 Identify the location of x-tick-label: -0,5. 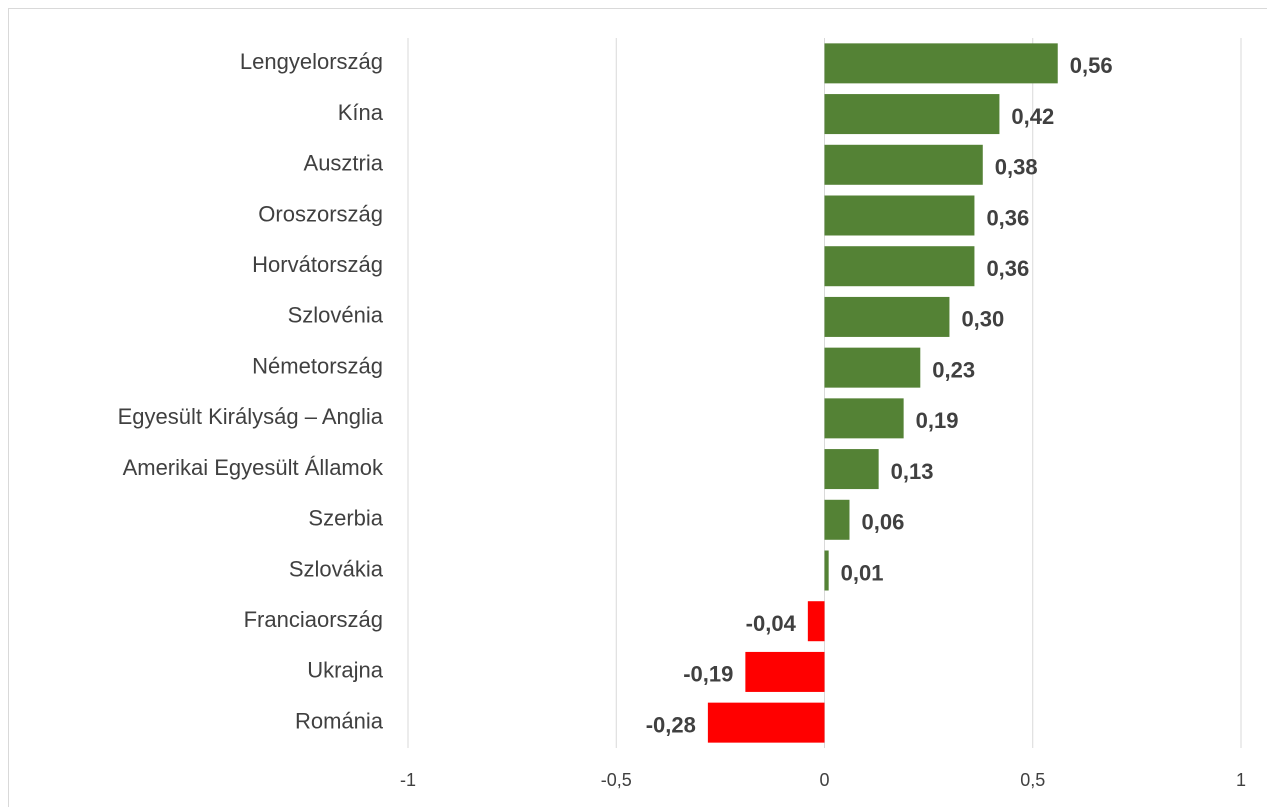
(616, 780).